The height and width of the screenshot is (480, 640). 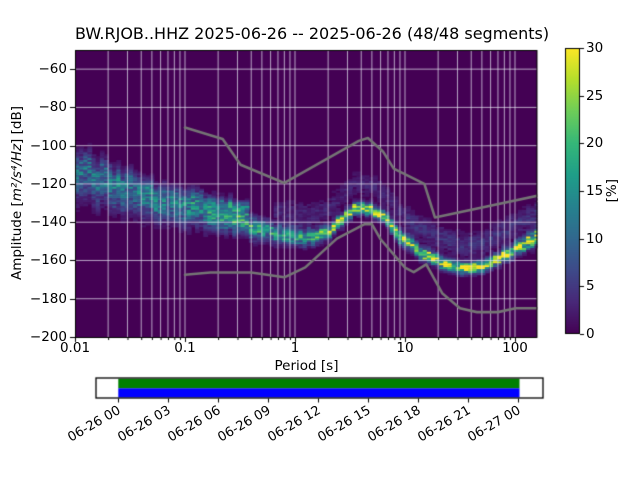 What do you see at coordinates (590, 286) in the screenshot?
I see `colorbar-tick-label: 5` at bounding box center [590, 286].